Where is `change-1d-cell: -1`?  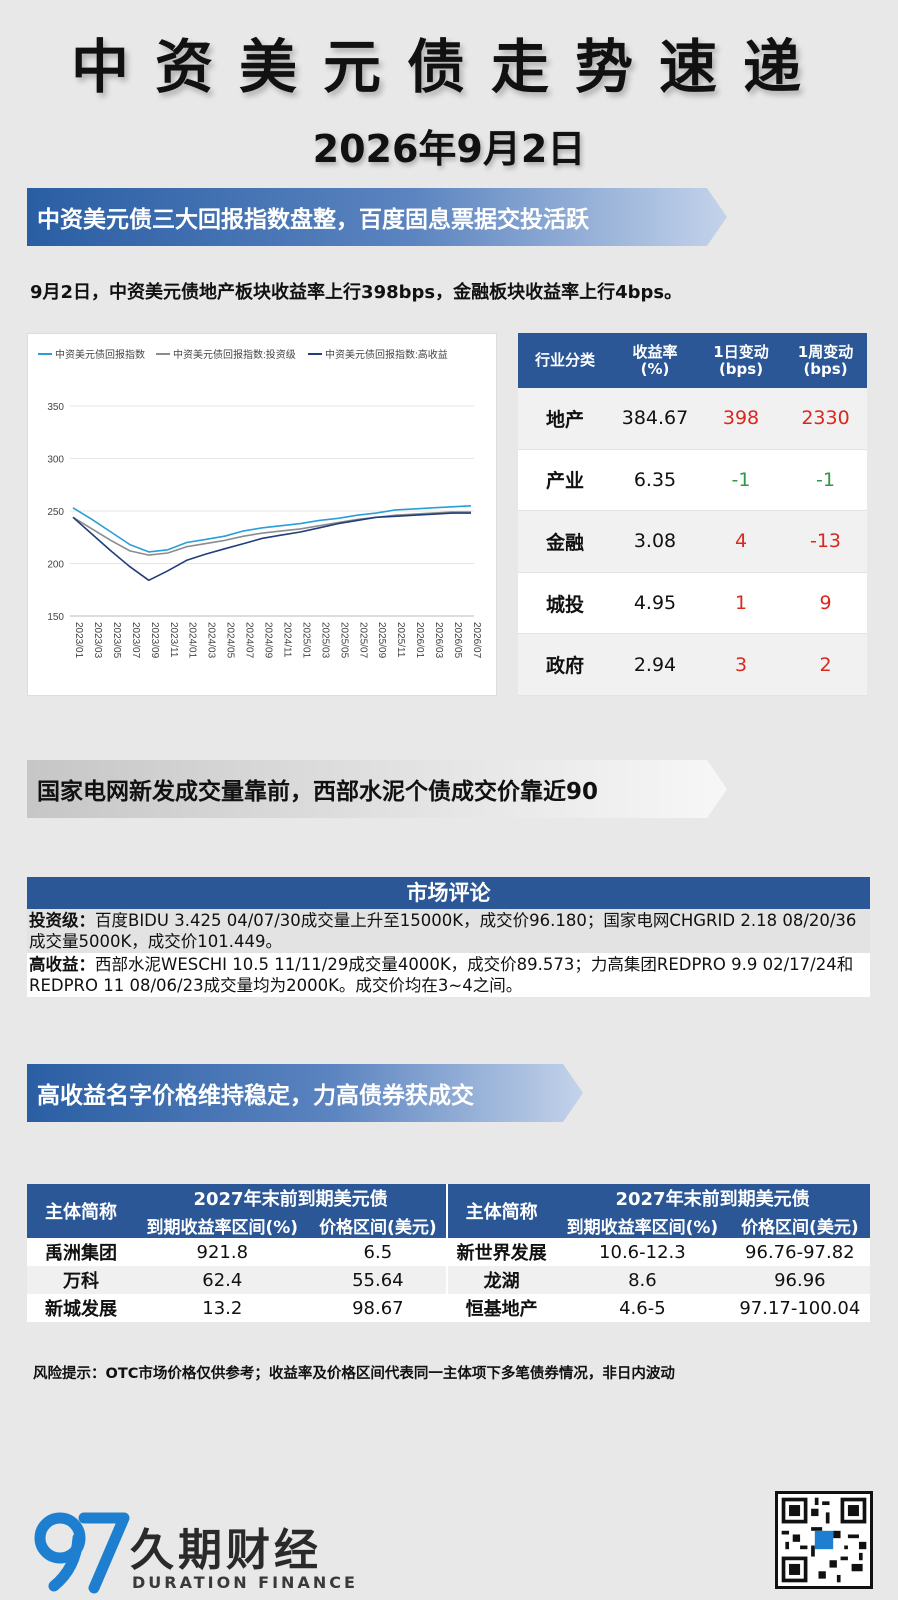
change-1d-cell: -1 is located at coordinates (741, 479).